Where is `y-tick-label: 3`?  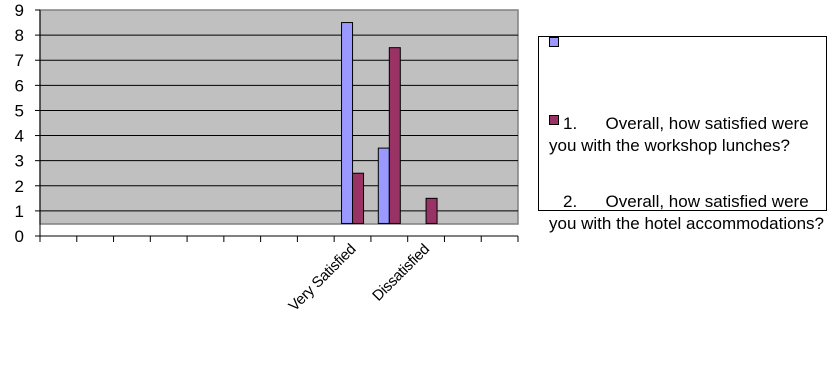
y-tick-label: 3 is located at coordinates (19, 161).